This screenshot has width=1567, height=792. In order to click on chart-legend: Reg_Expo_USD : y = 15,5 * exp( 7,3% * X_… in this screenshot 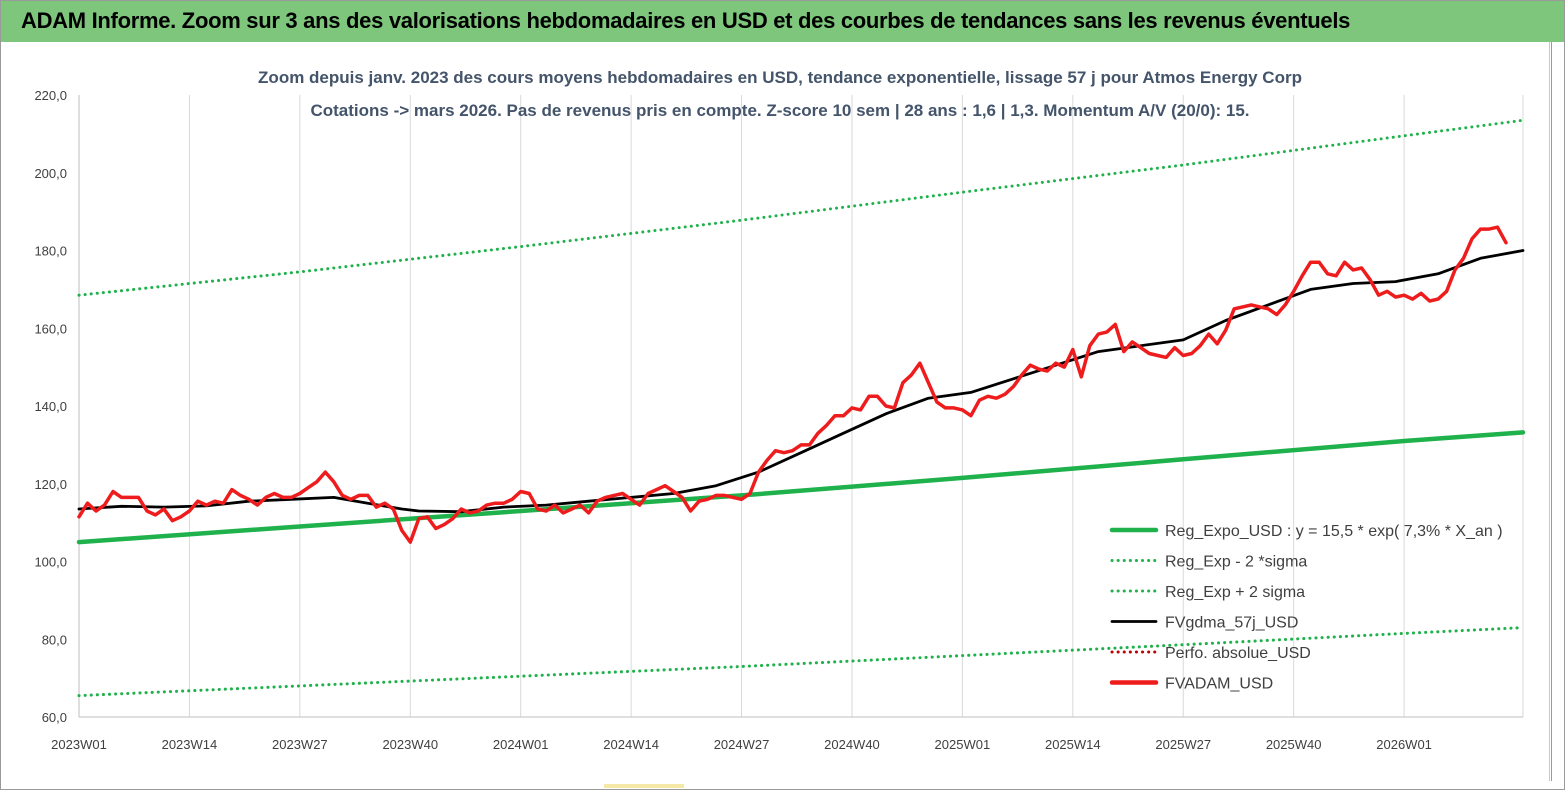, I will do `click(1306, 608)`.